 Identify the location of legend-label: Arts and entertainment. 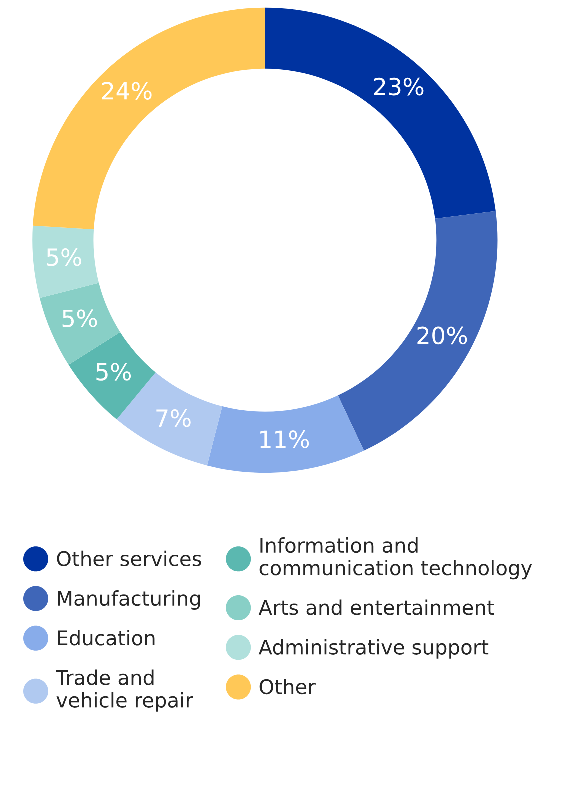
(376, 608).